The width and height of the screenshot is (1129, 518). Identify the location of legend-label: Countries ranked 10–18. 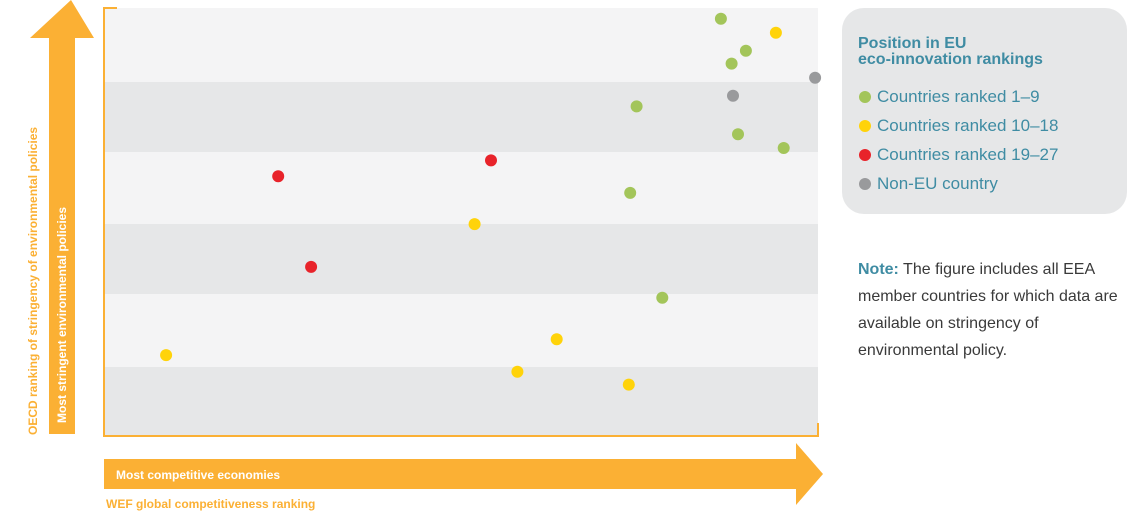
(968, 125).